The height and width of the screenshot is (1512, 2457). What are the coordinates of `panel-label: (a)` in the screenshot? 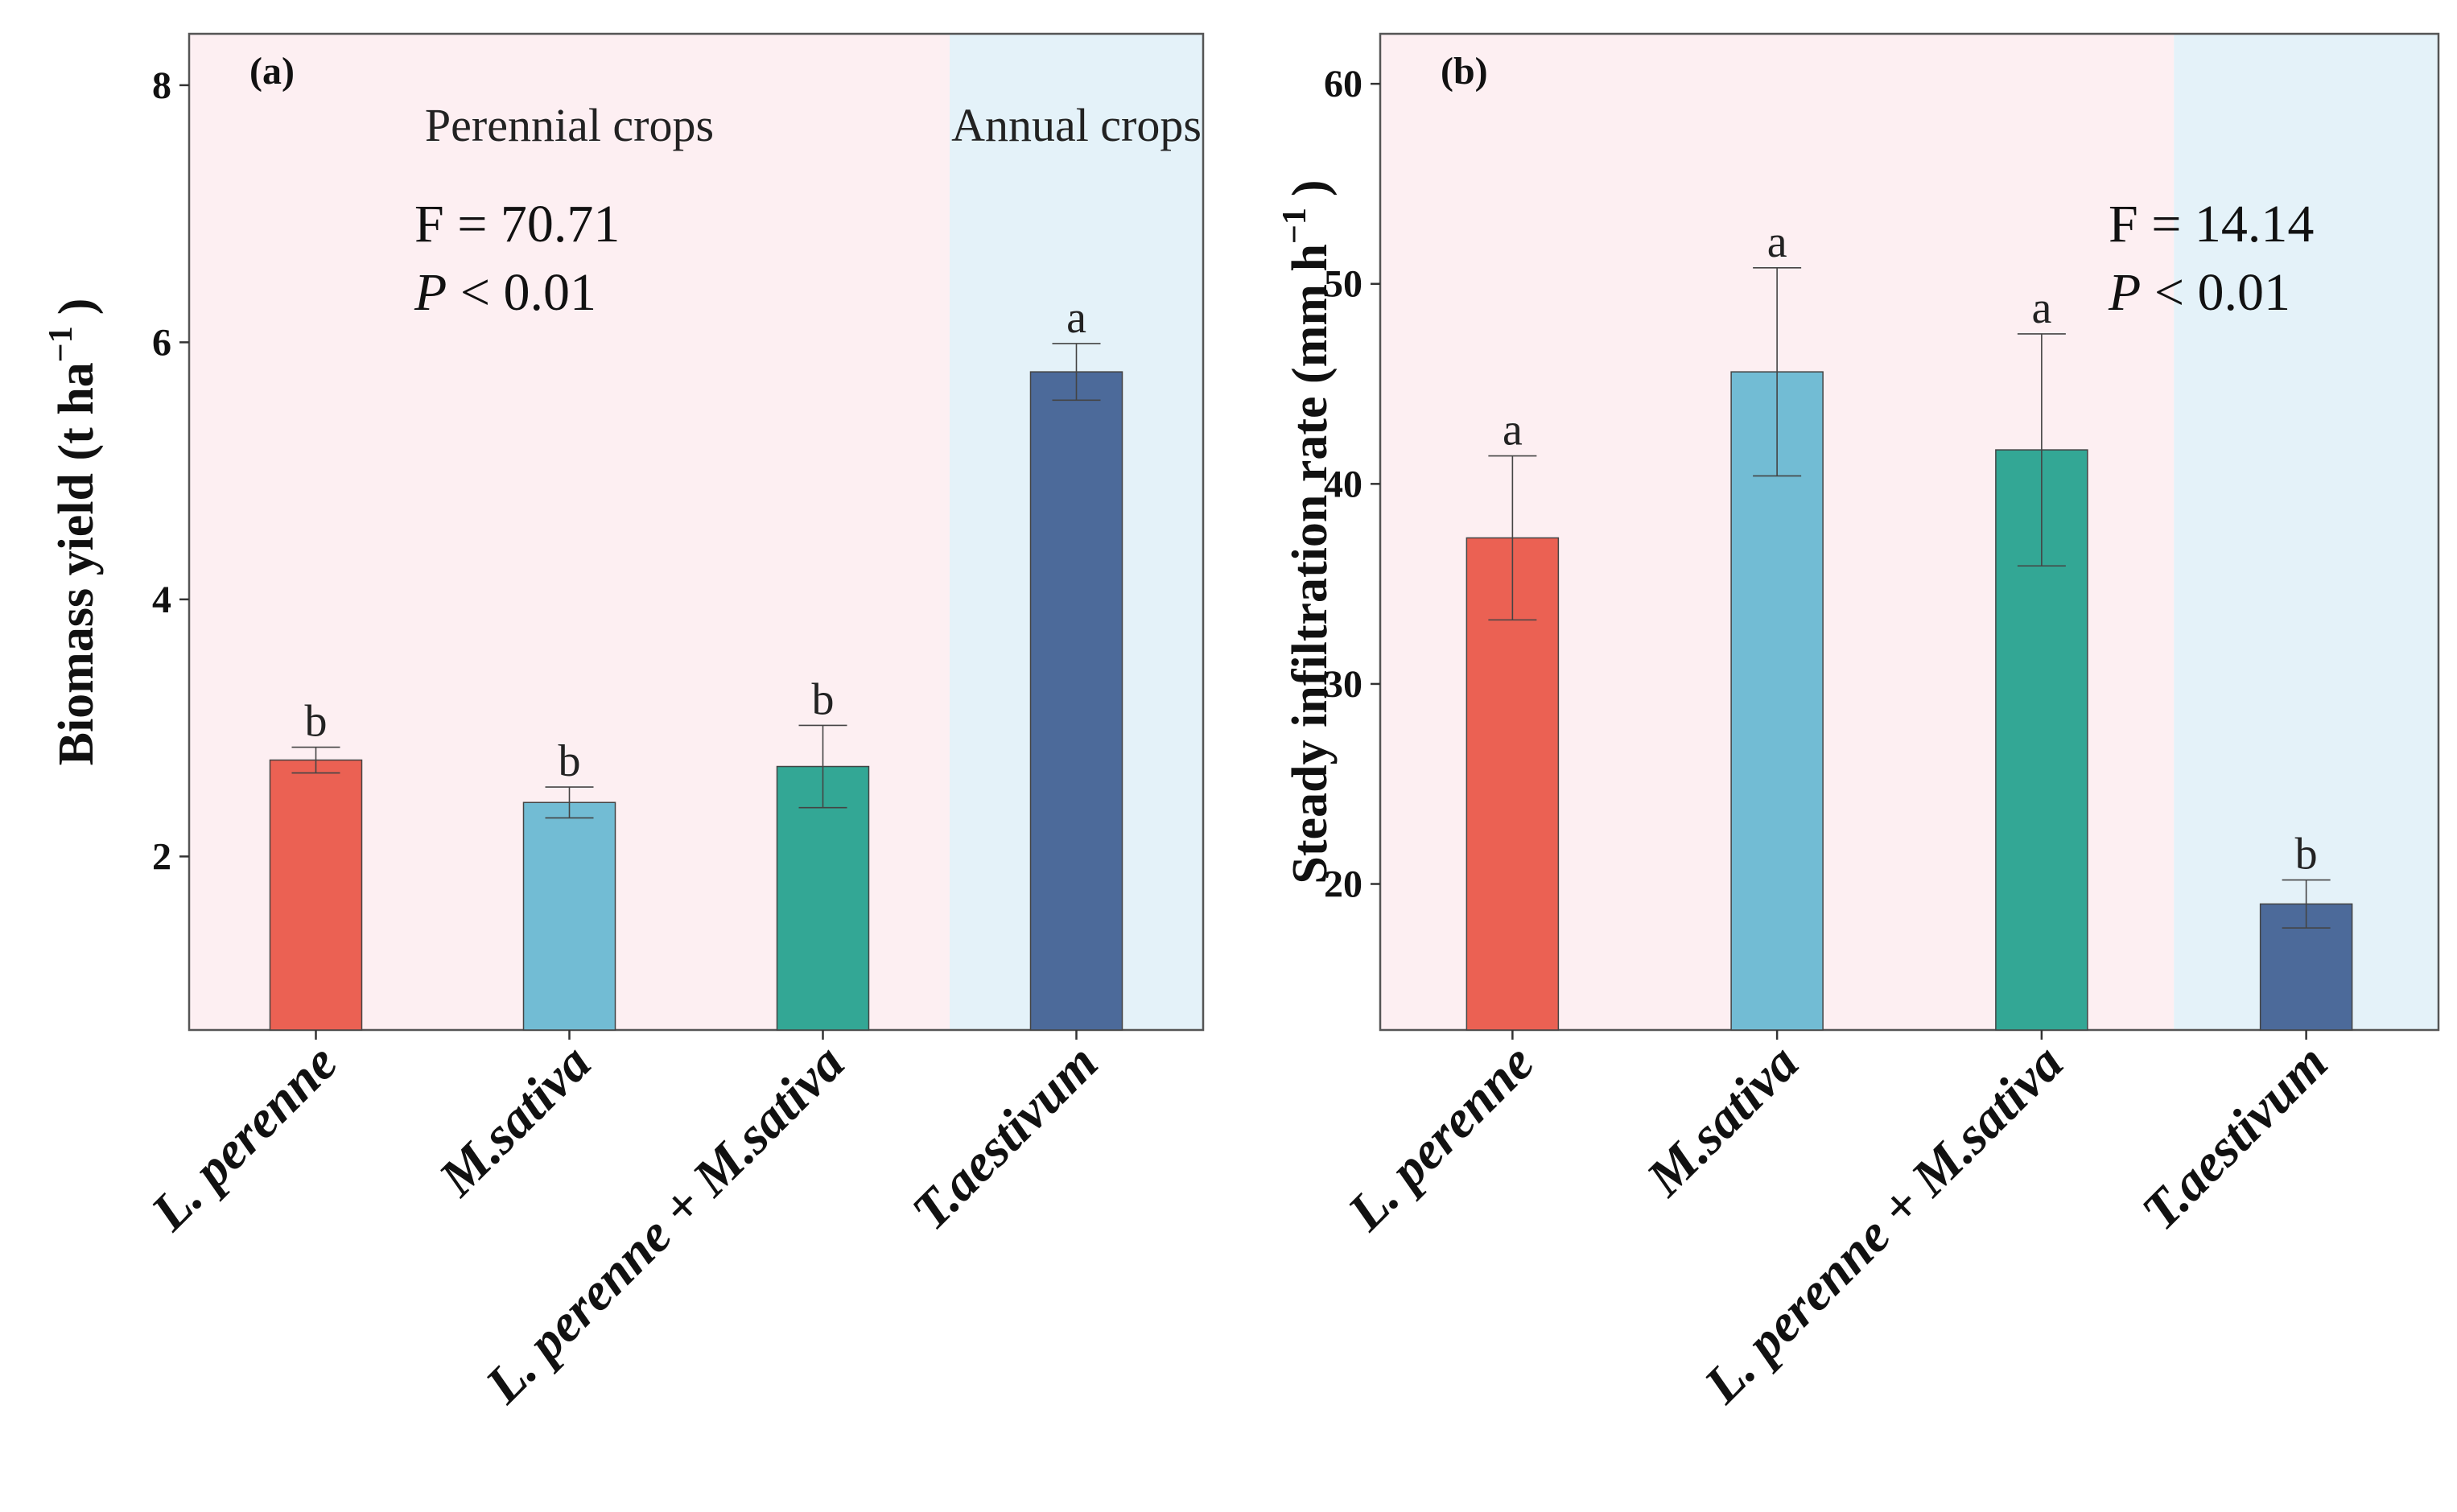 It's located at (272, 71).